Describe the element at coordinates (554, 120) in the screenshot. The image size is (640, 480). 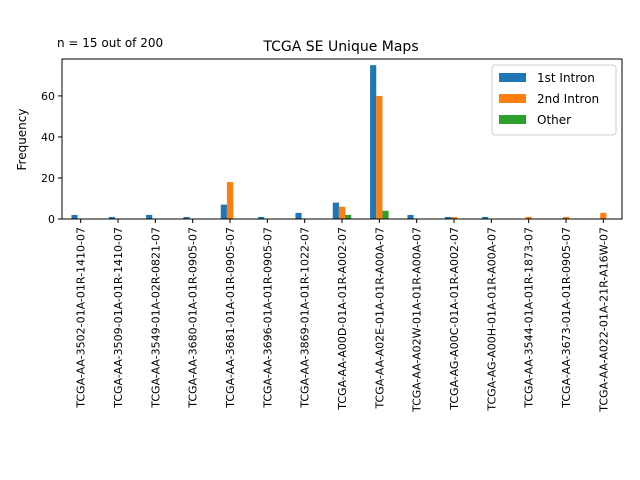
I see `legend-label-other: Other` at that location.